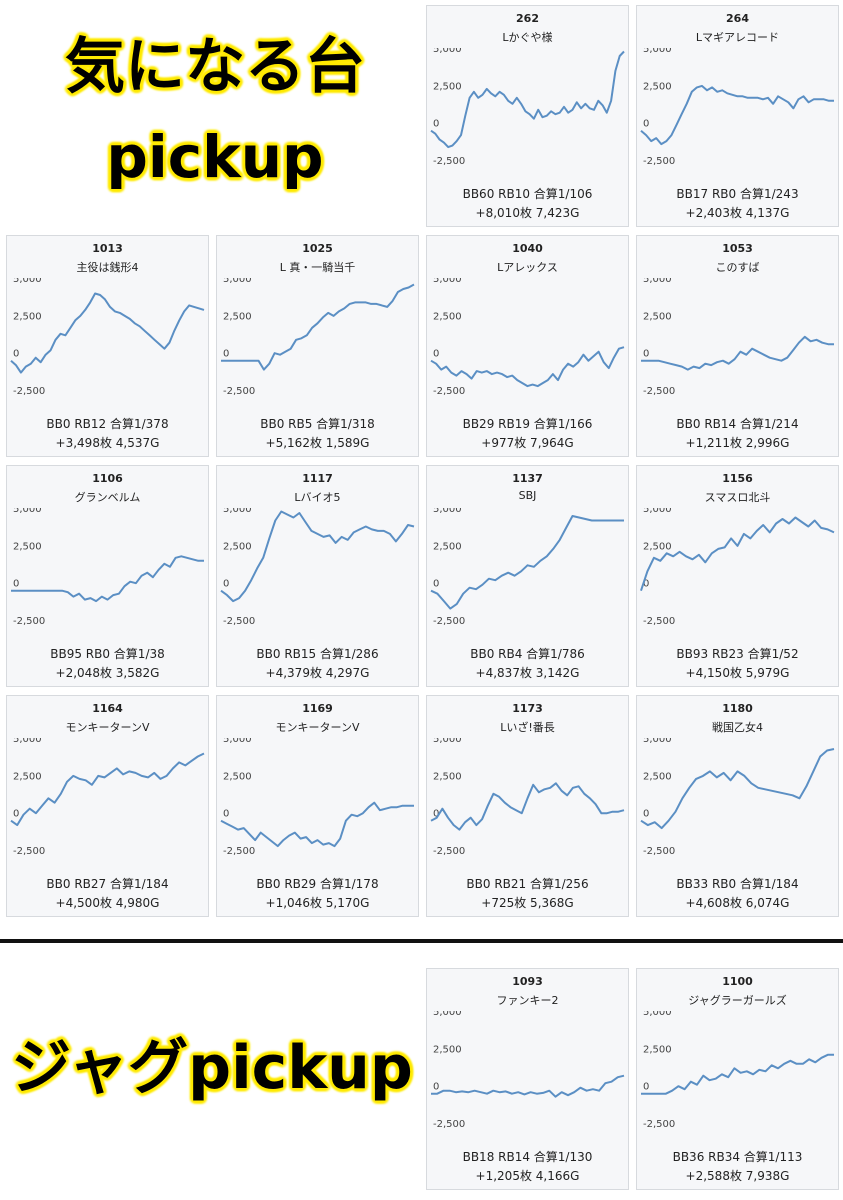  Describe the element at coordinates (737, 267) in the screenshot. I see `machine-name: このすば` at that location.